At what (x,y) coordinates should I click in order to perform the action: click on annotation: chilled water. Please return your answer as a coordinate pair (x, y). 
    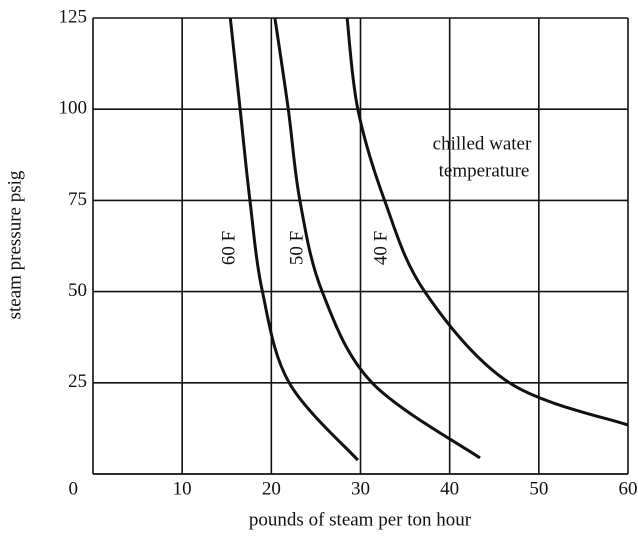
    Looking at the image, I should click on (482, 143).